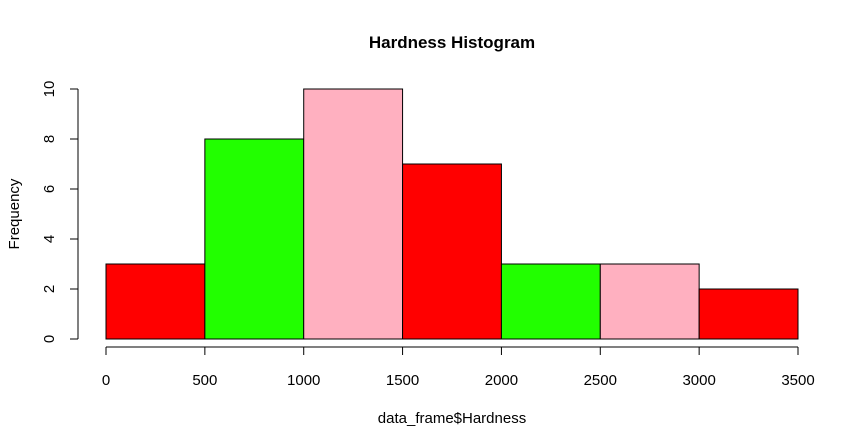 Image resolution: width=866 pixels, height=447 pixels. What do you see at coordinates (60, 212) in the screenshot?
I see `y-axis: 0 2 4 6 8 10` at bounding box center [60, 212].